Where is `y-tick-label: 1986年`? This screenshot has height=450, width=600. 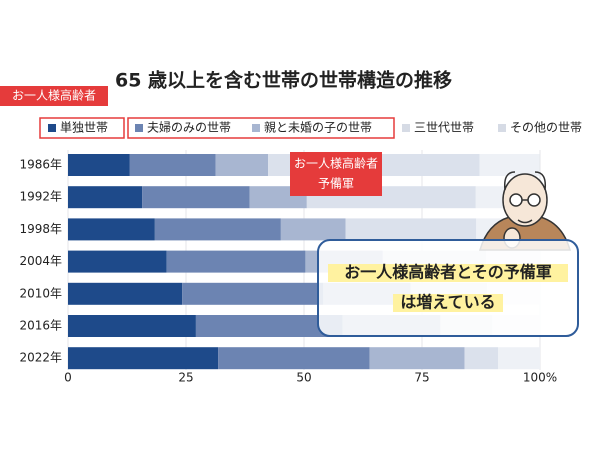
y-tick-label: 1986年 is located at coordinates (40, 165).